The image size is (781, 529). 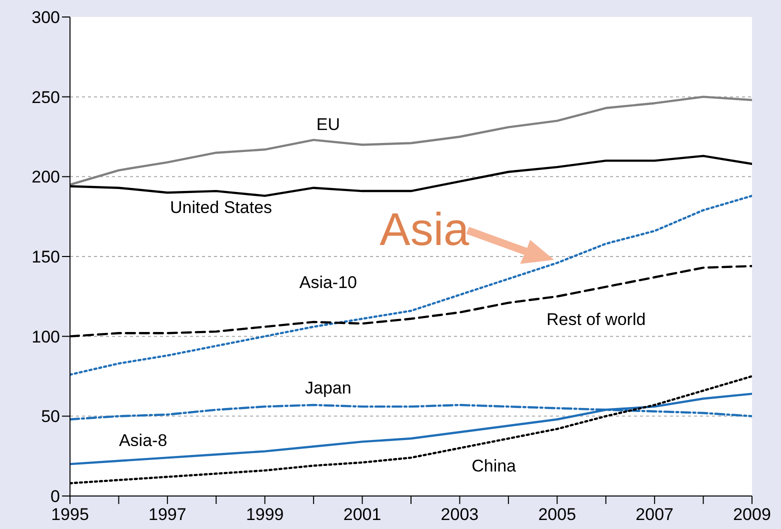 I want to click on x-tick-label: 1997, so click(x=167, y=514).